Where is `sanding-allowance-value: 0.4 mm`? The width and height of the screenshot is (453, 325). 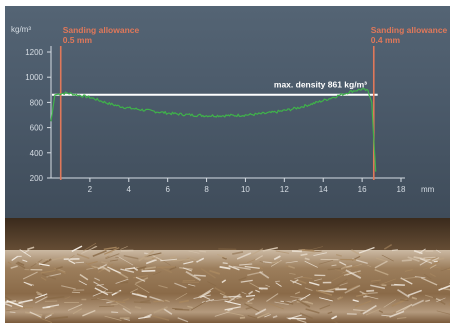
sanding-allowance-value: 0.4 mm is located at coordinates (386, 40).